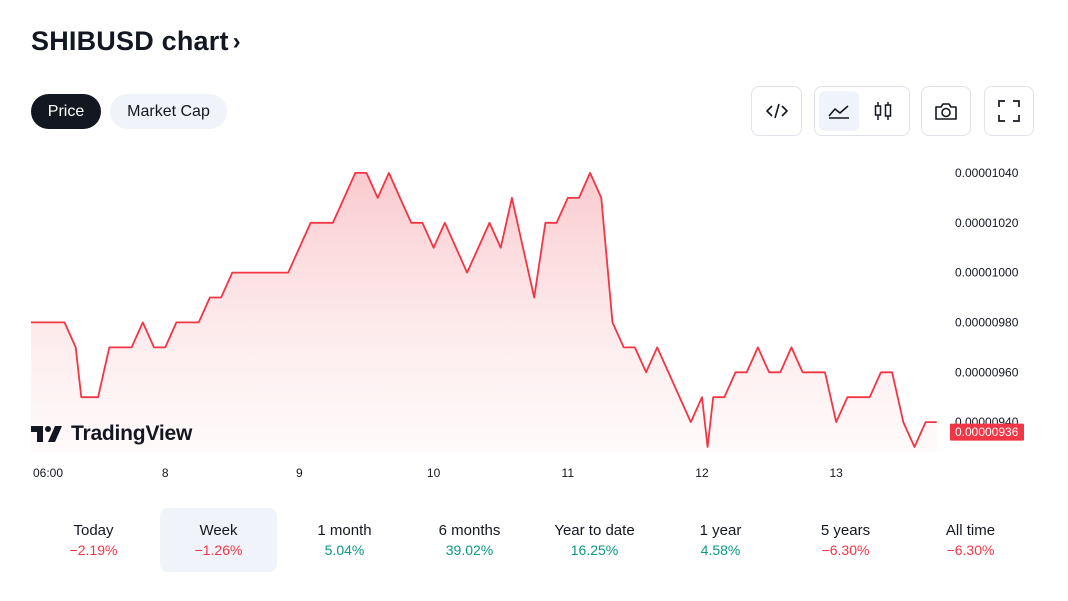 This screenshot has height=601, width=1068. I want to click on range-label: 5 years, so click(845, 530).